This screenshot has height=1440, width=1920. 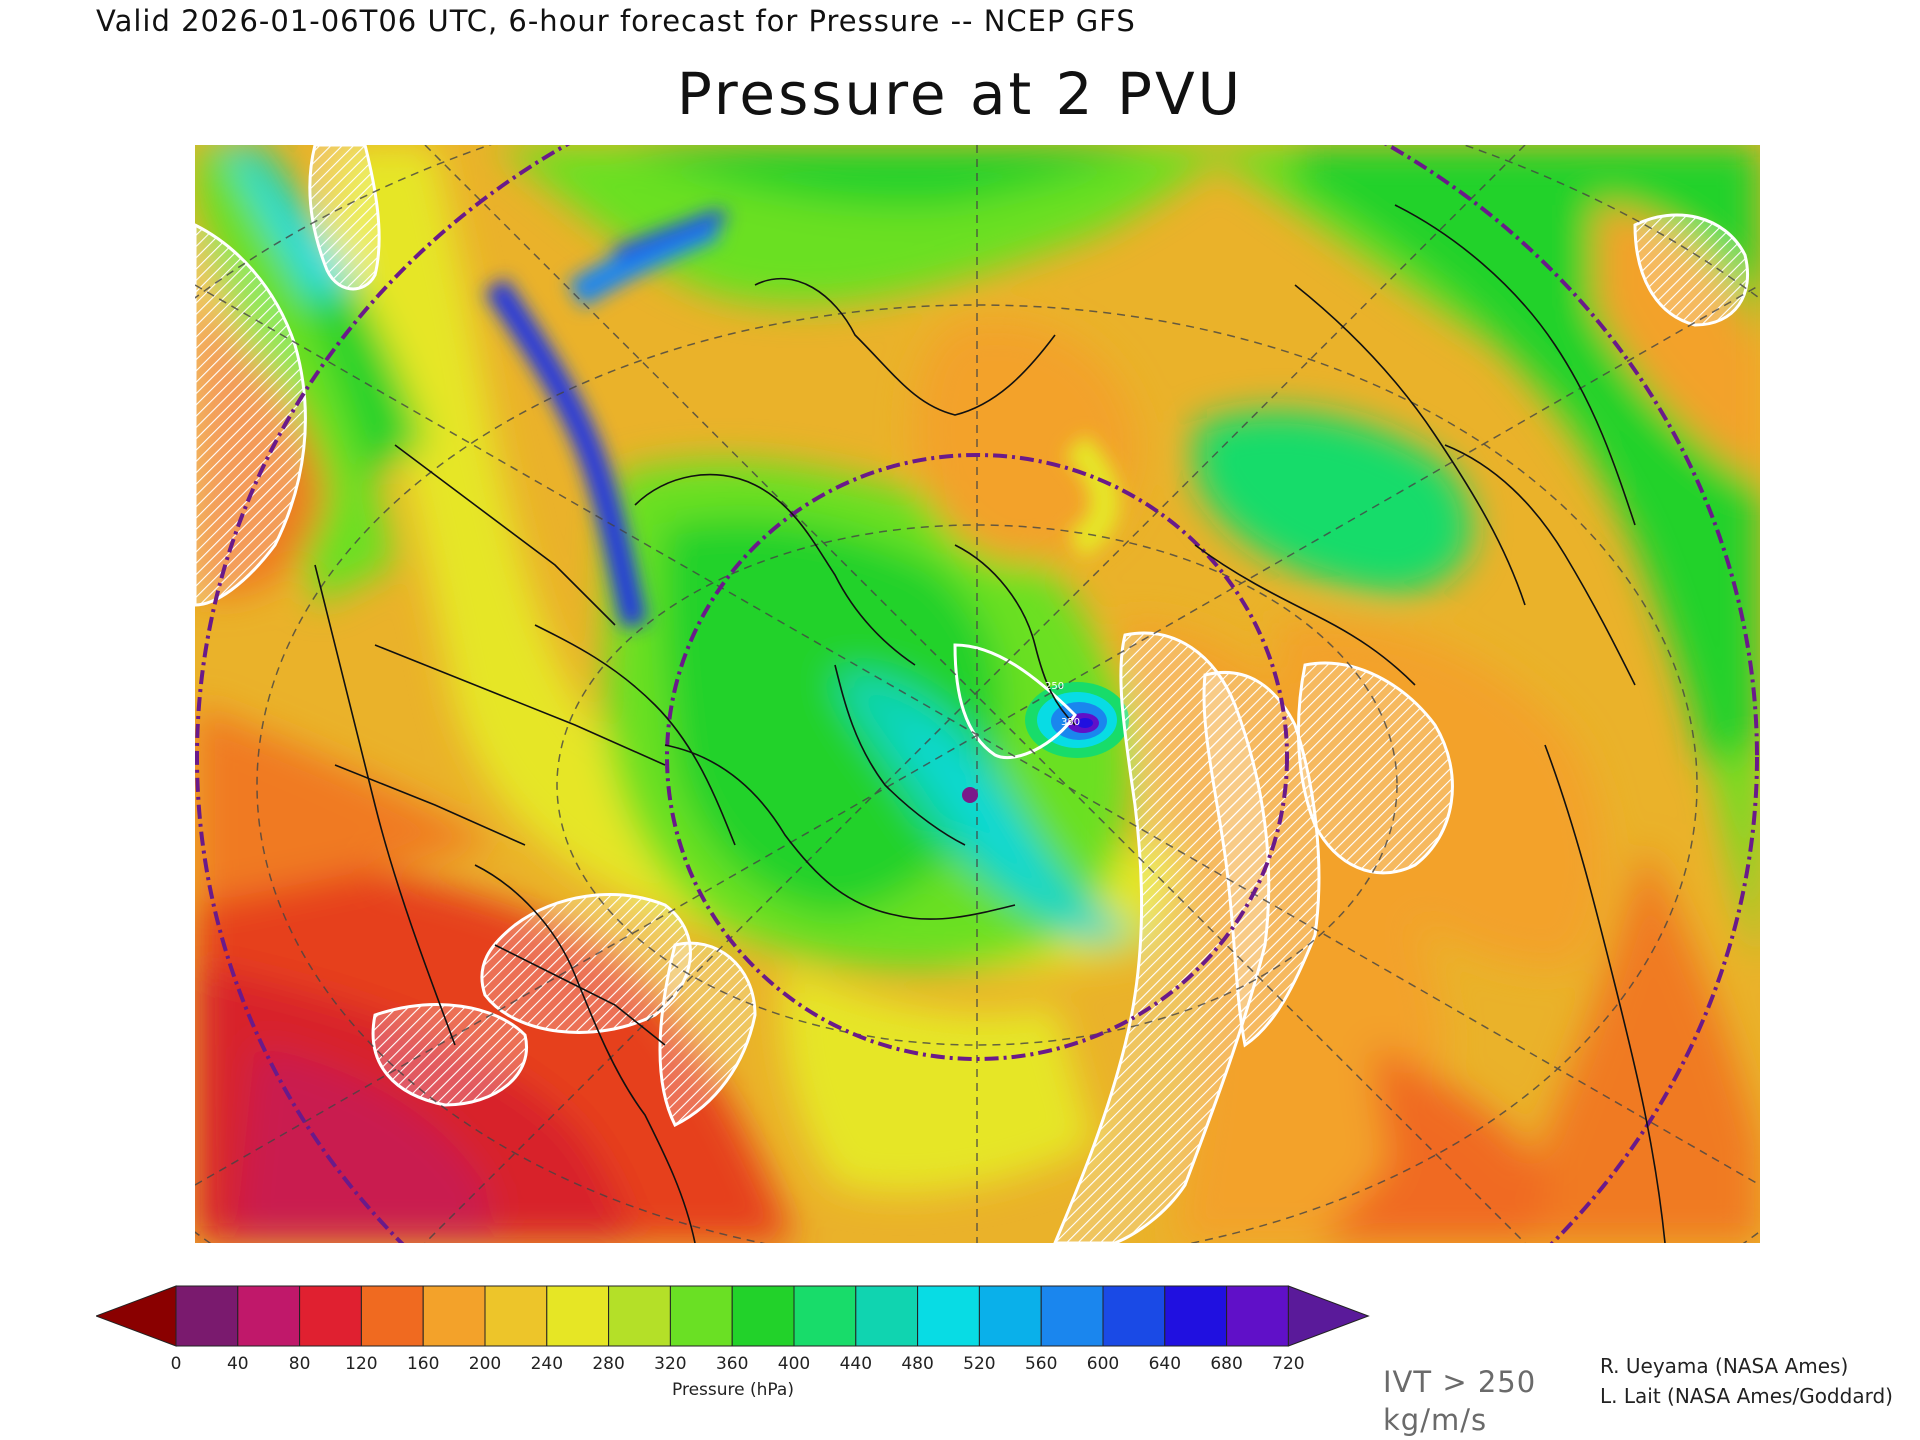 I want to click on colorbar-tick-label: 280, so click(x=608, y=1364).